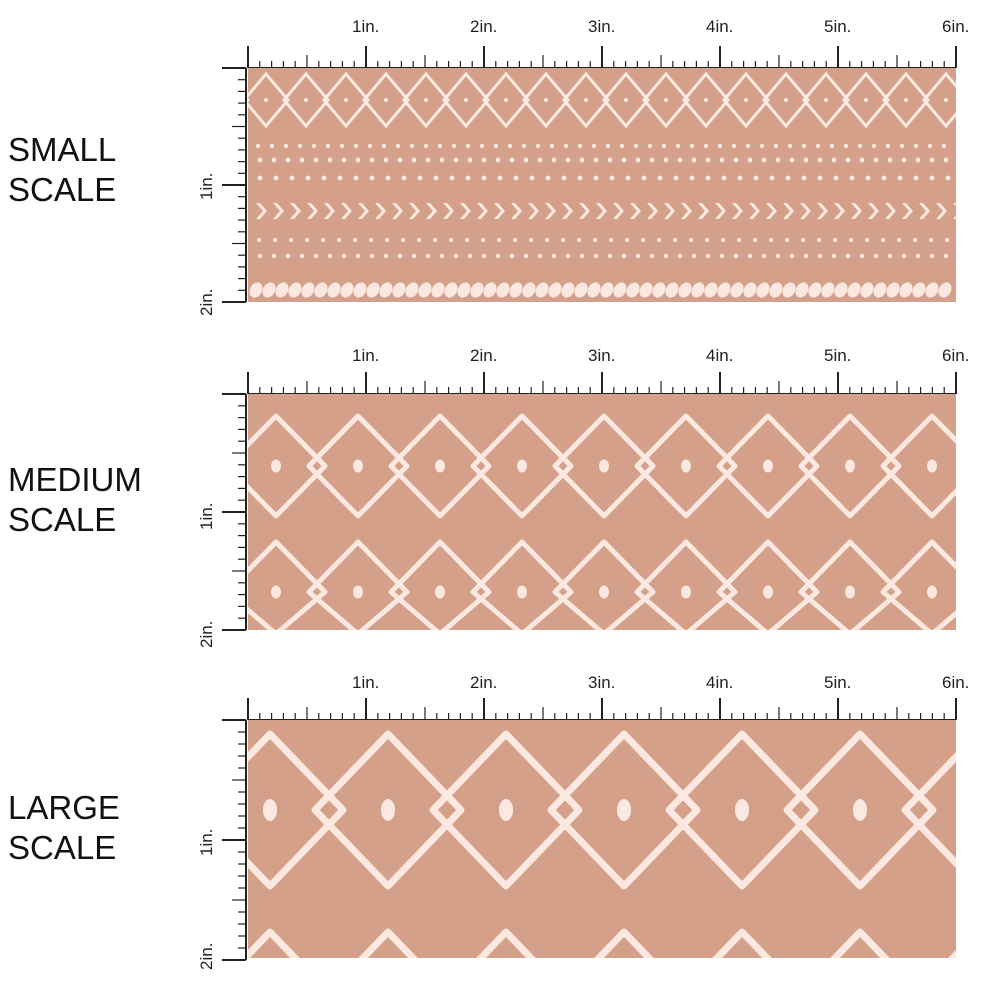 The width and height of the screenshot is (1000, 1000). Describe the element at coordinates (837, 355) in the screenshot. I see `medium-top-label-5: 5in.` at that location.